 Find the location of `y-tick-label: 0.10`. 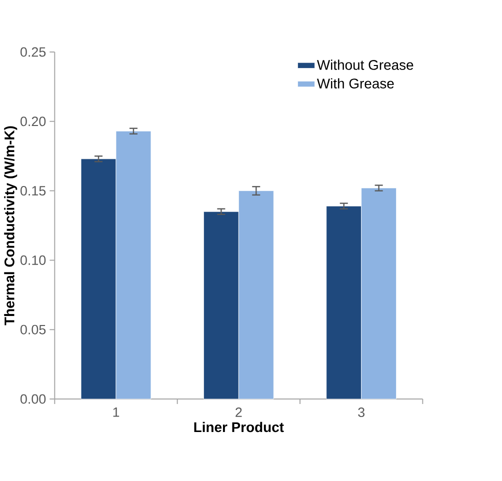

y-tick-label: 0.10 is located at coordinates (33, 260).